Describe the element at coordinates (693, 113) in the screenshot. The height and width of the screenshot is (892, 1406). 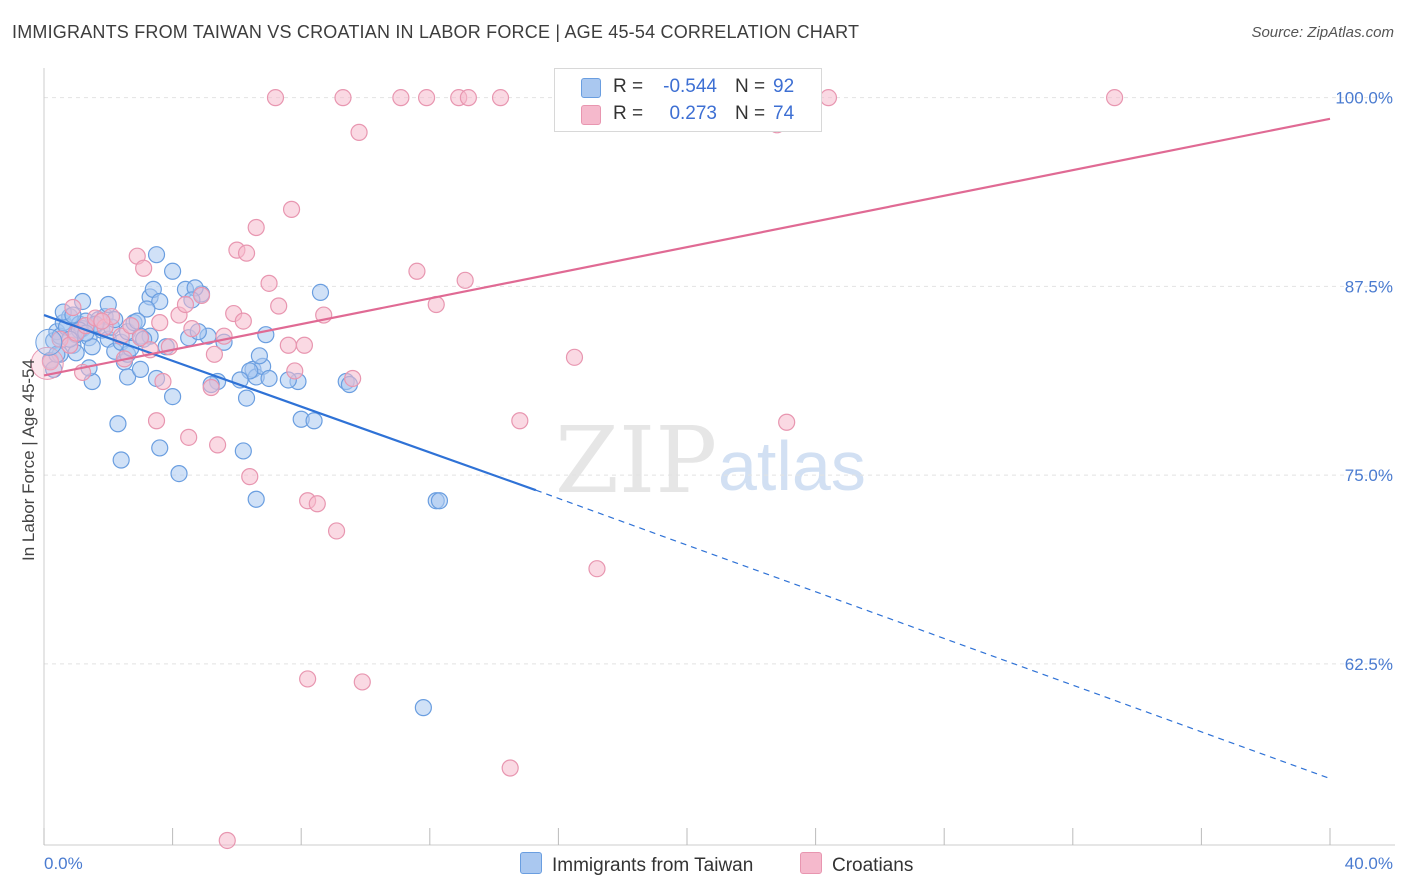
I see `legend-r-value: 0.273` at that location.